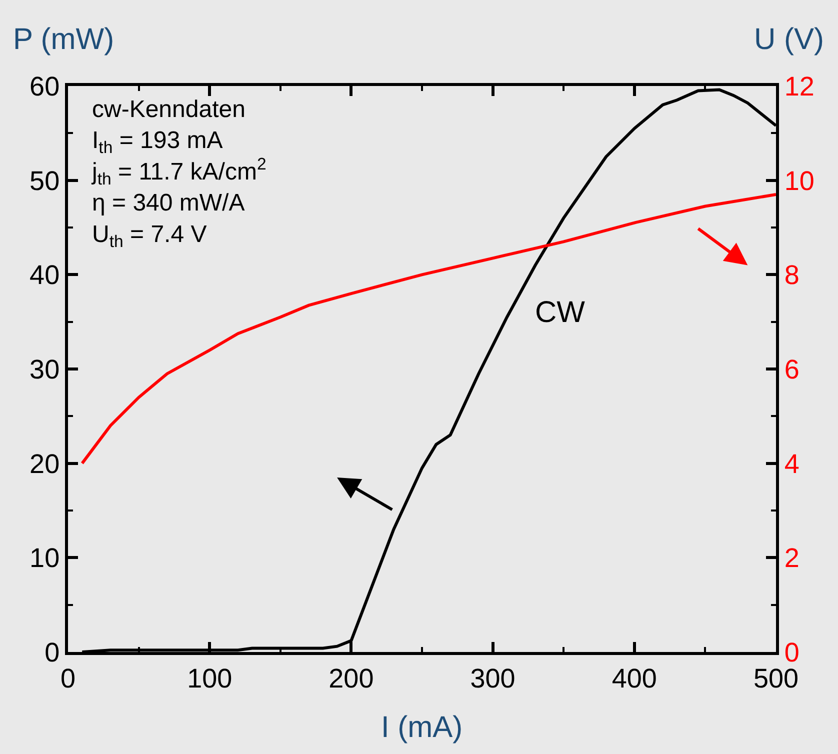 The image size is (838, 754). Describe the element at coordinates (45, 558) in the screenshot. I see `y-tick-label: 10` at that location.